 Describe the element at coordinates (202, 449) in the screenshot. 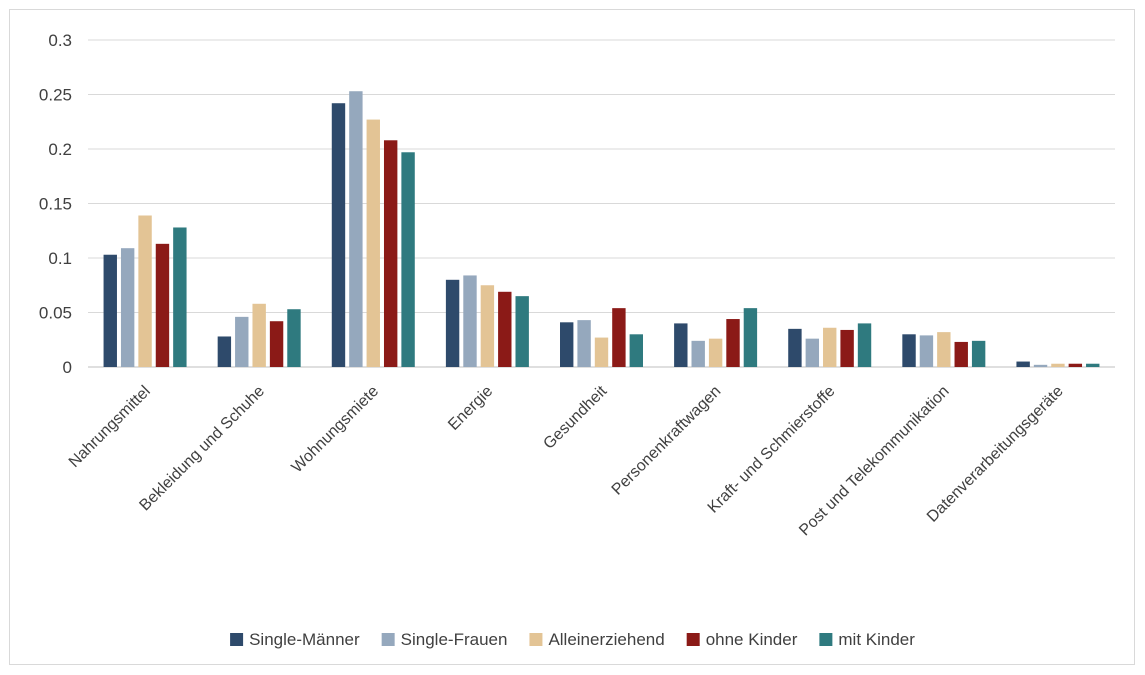

I see `x-tick-label: Bekleidung und Schuhe` at that location.